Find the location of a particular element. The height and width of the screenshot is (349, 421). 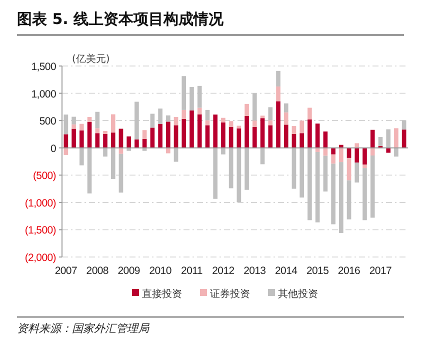

x-tick-label: 2014 is located at coordinates (286, 271).